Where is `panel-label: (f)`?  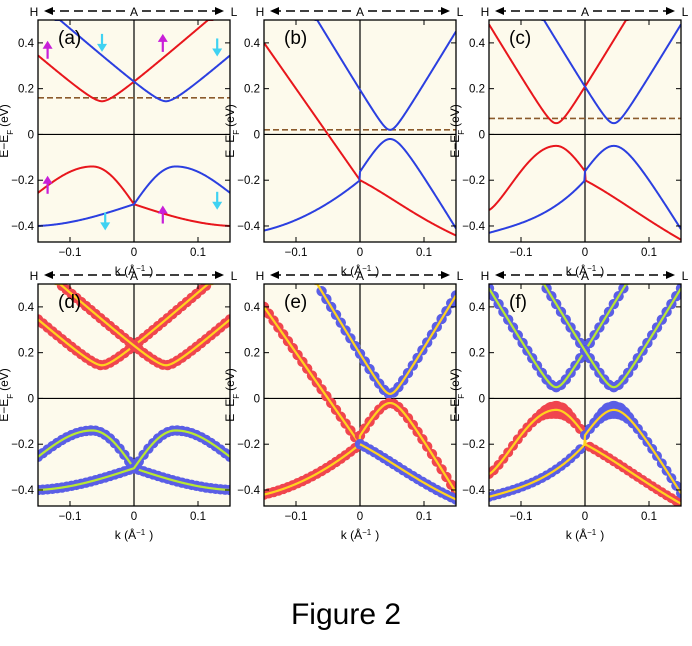
panel-label: (f) is located at coordinates (518, 302).